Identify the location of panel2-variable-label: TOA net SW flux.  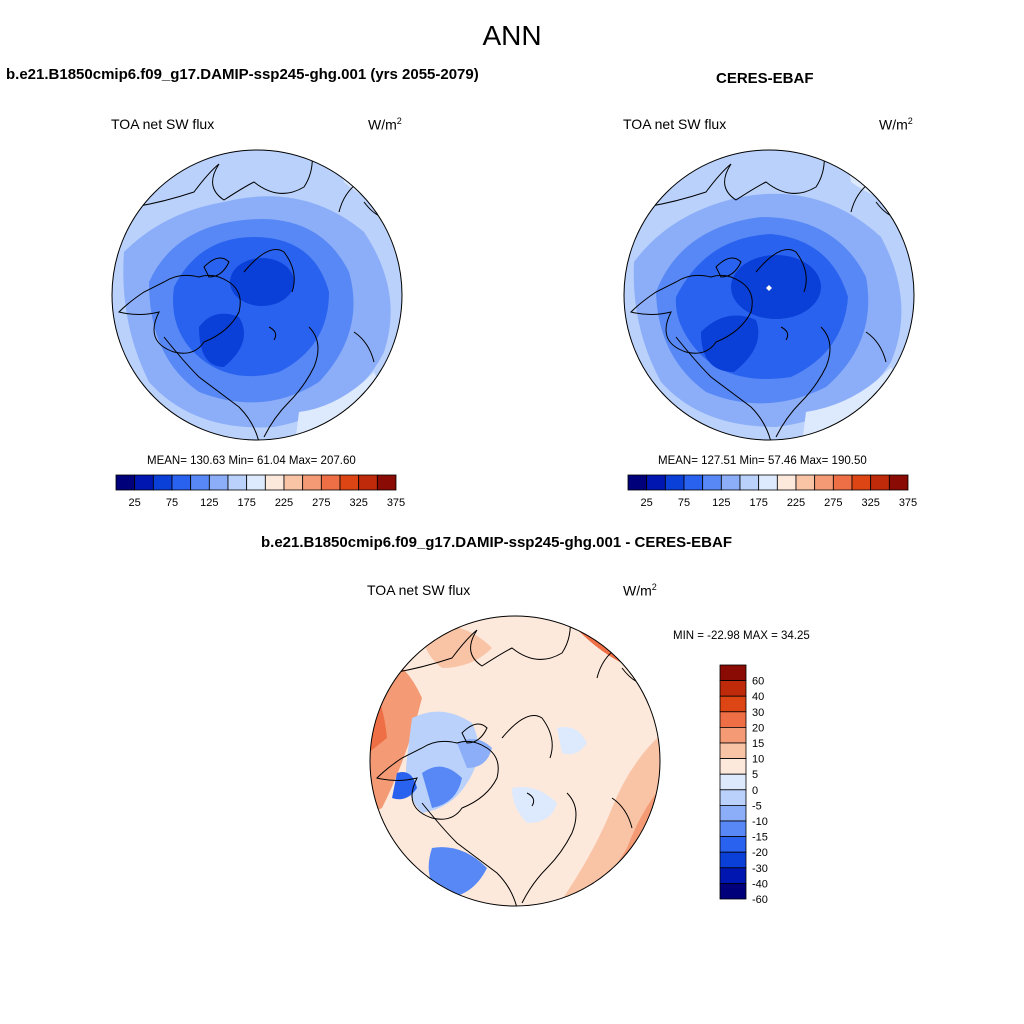
(675, 124).